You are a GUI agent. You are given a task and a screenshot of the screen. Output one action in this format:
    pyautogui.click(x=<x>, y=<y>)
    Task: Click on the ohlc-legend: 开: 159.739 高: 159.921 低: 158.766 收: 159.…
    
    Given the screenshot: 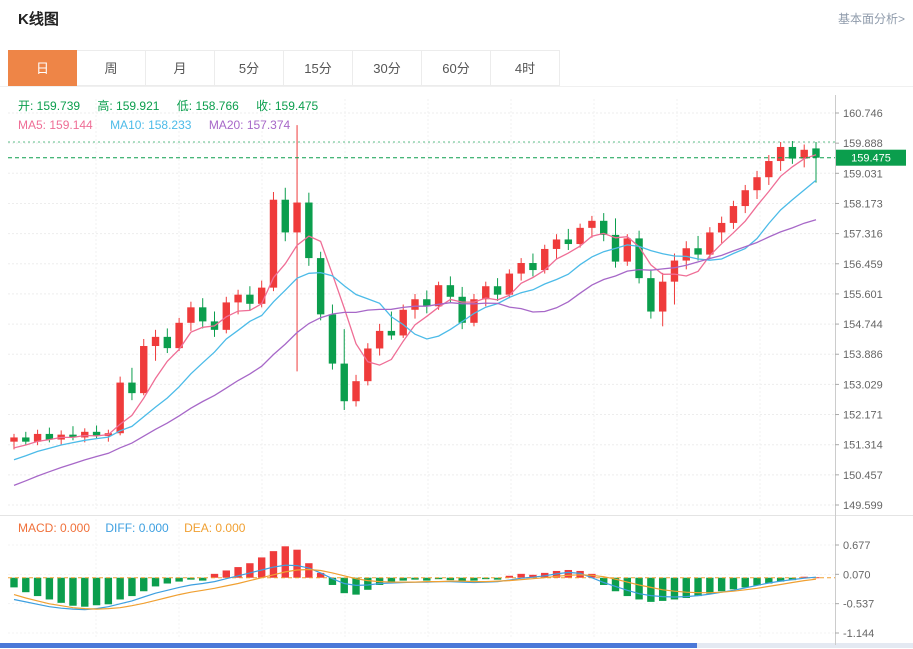 What is the action you would take?
    pyautogui.click(x=175, y=105)
    